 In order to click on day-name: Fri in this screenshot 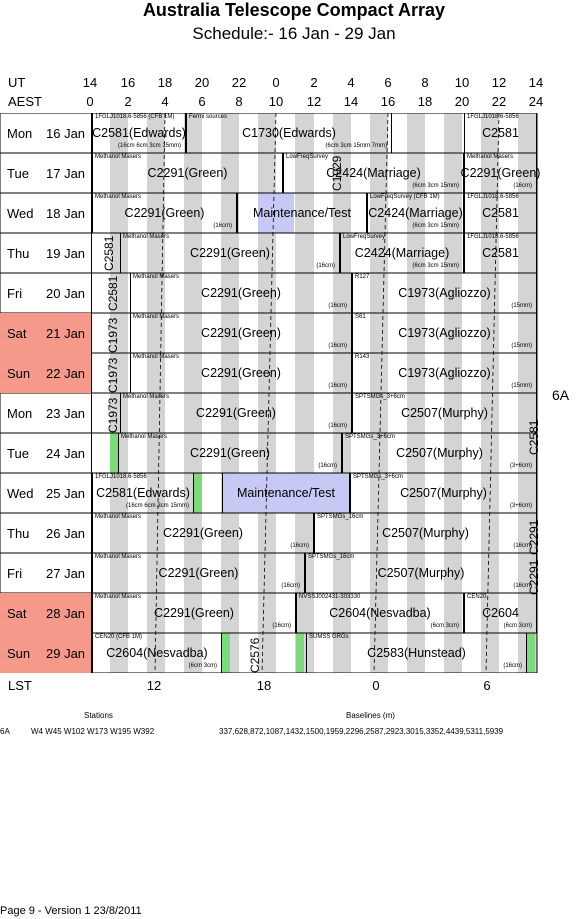, I will do `click(15, 293)`.